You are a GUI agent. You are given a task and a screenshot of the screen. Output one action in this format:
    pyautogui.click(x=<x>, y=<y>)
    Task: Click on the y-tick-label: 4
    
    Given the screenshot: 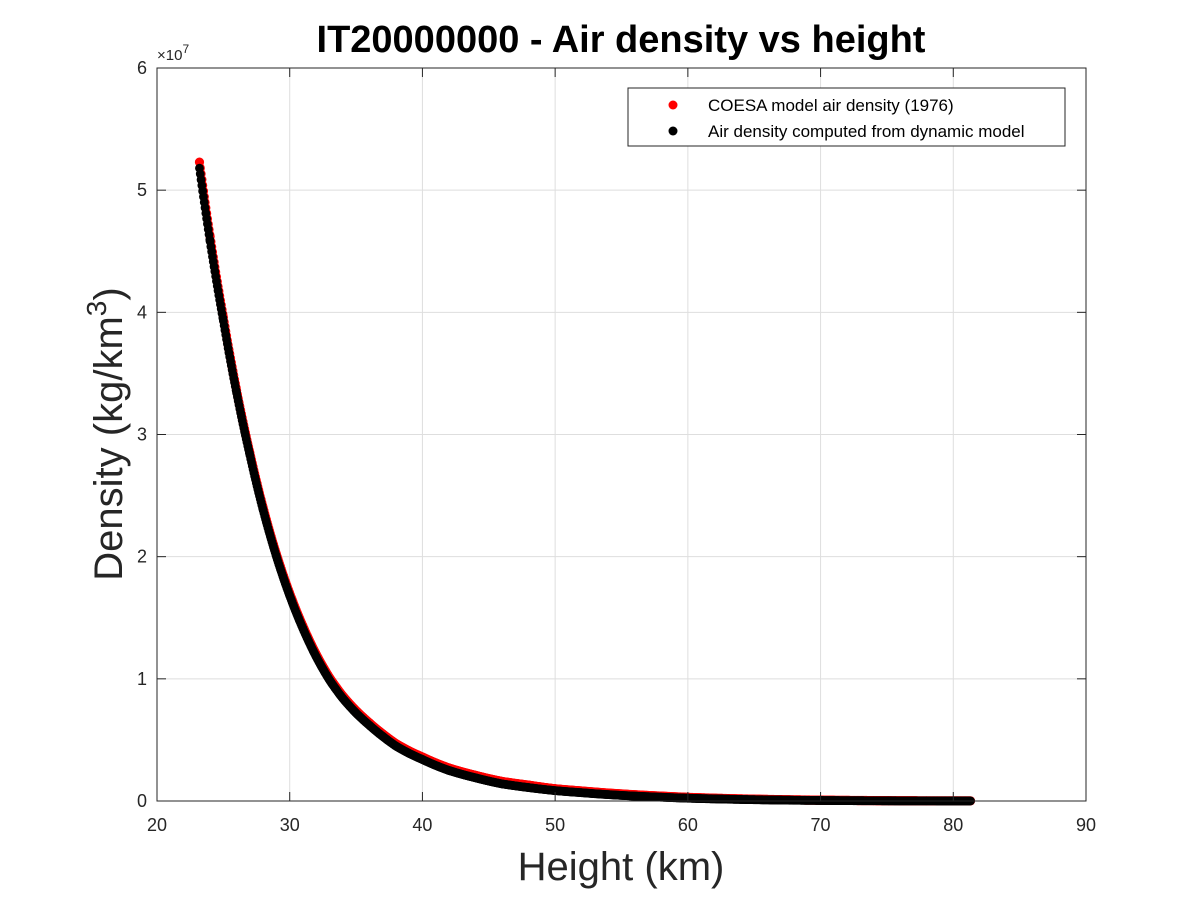 What is the action you would take?
    pyautogui.click(x=142, y=312)
    